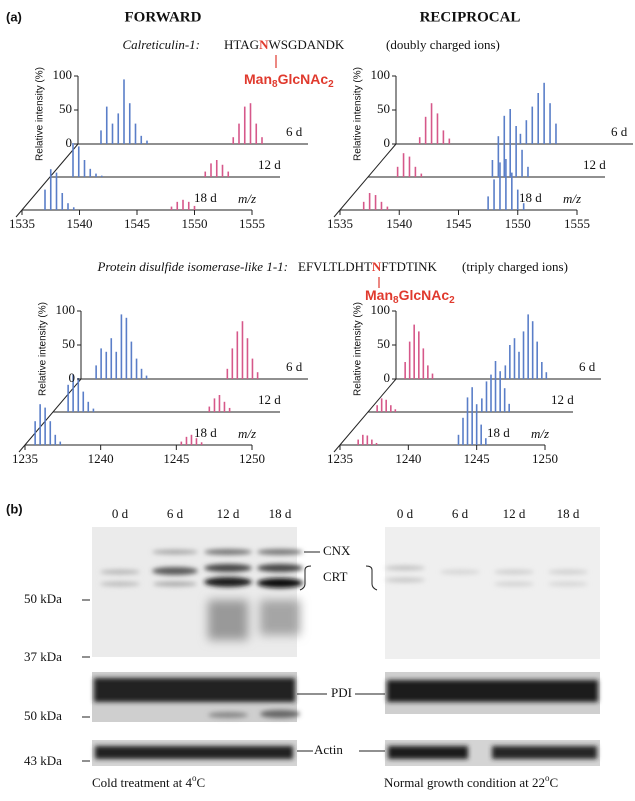 This screenshot has height=801, width=635. What do you see at coordinates (197, 592) in the screenshot?
I see `blot-left-upper` at bounding box center [197, 592].